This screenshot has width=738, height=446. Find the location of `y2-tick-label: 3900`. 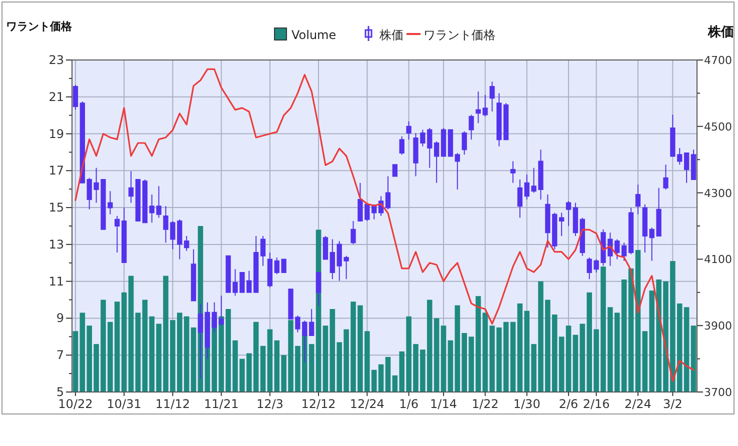

y2-tick-label: 3900 is located at coordinates (718, 326).